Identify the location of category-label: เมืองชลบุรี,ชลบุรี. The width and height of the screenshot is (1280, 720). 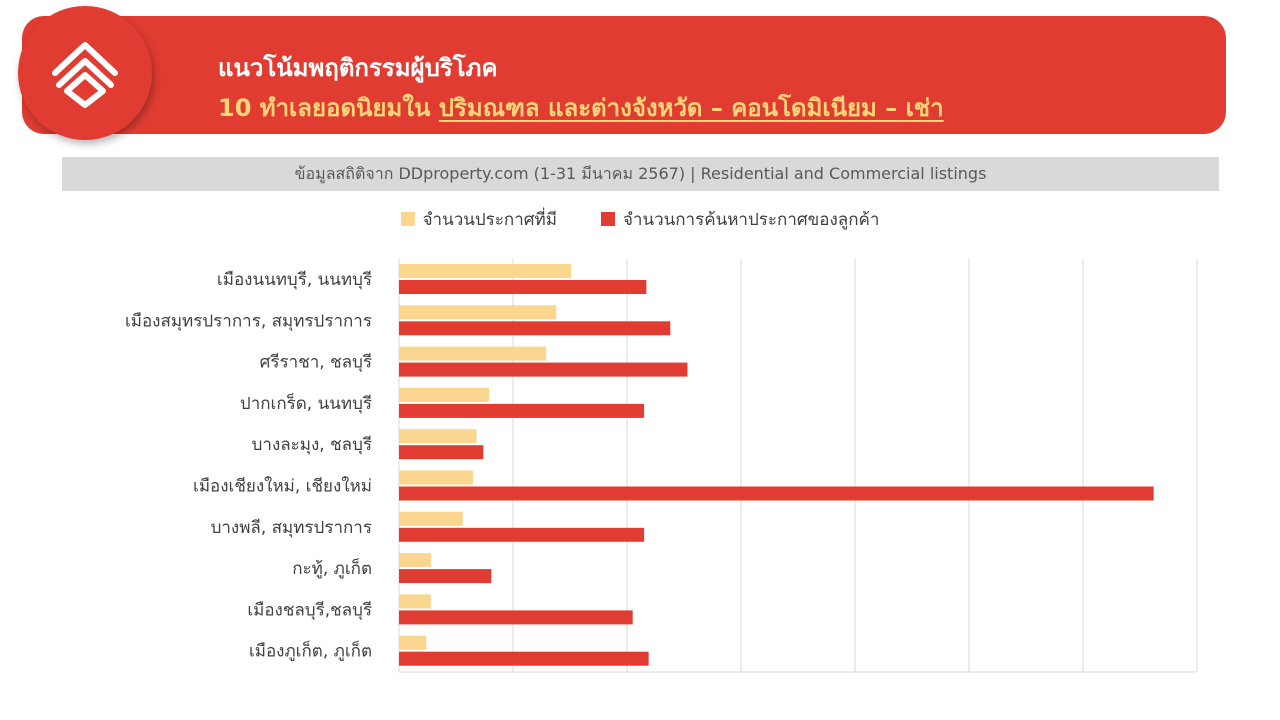
(309, 610).